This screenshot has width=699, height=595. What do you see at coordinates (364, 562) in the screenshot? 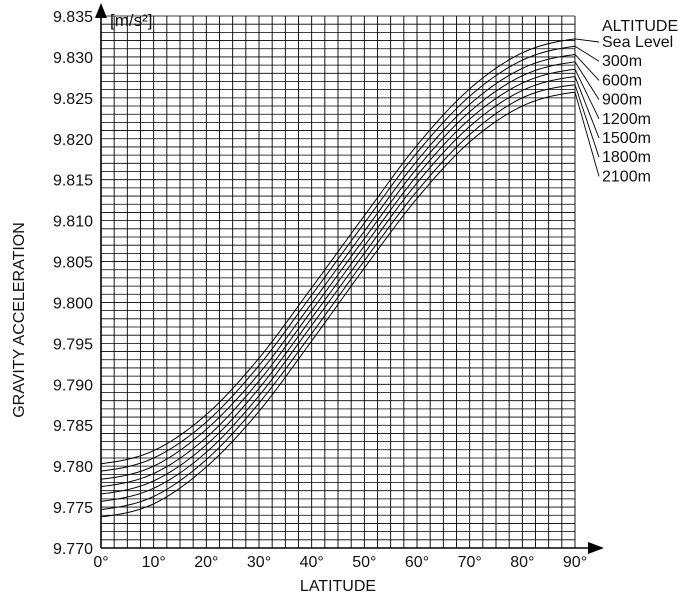
I see `x-tick-label: 50°` at bounding box center [364, 562].